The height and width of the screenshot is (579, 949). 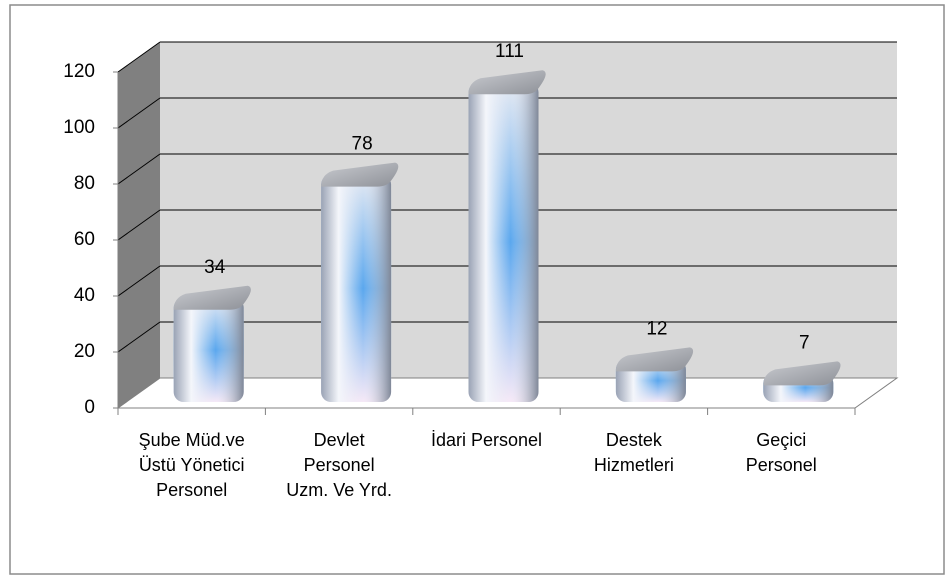 I want to click on value-label: 34, so click(x=215, y=267).